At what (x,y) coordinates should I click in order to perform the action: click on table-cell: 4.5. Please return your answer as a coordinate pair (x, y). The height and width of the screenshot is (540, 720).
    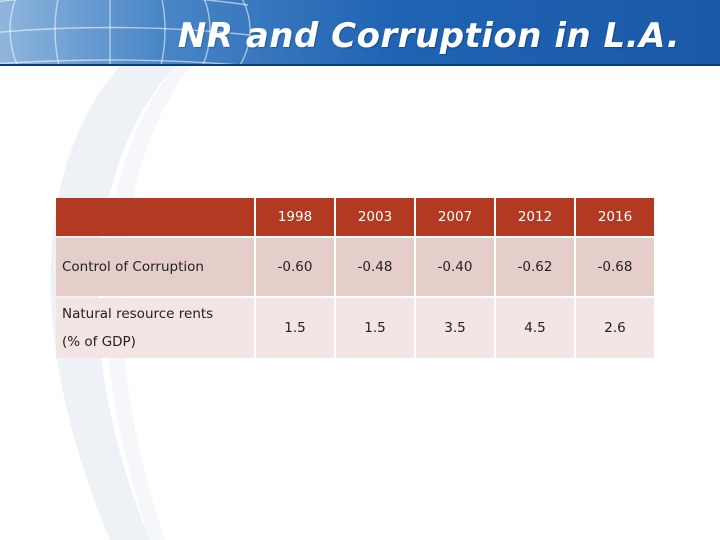
    Looking at the image, I should click on (535, 328).